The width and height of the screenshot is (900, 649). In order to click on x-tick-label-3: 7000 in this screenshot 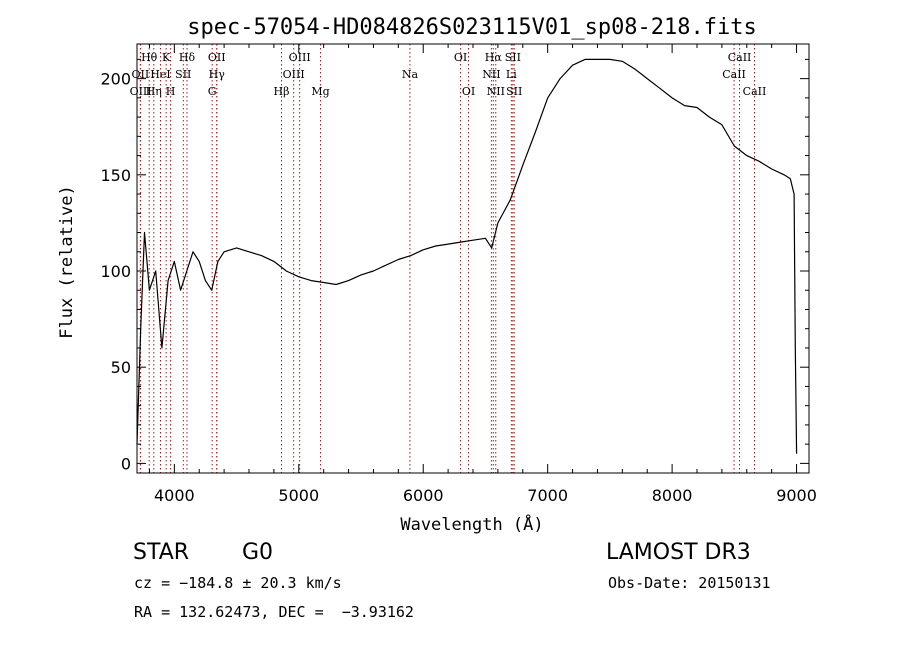, I will do `click(547, 495)`.